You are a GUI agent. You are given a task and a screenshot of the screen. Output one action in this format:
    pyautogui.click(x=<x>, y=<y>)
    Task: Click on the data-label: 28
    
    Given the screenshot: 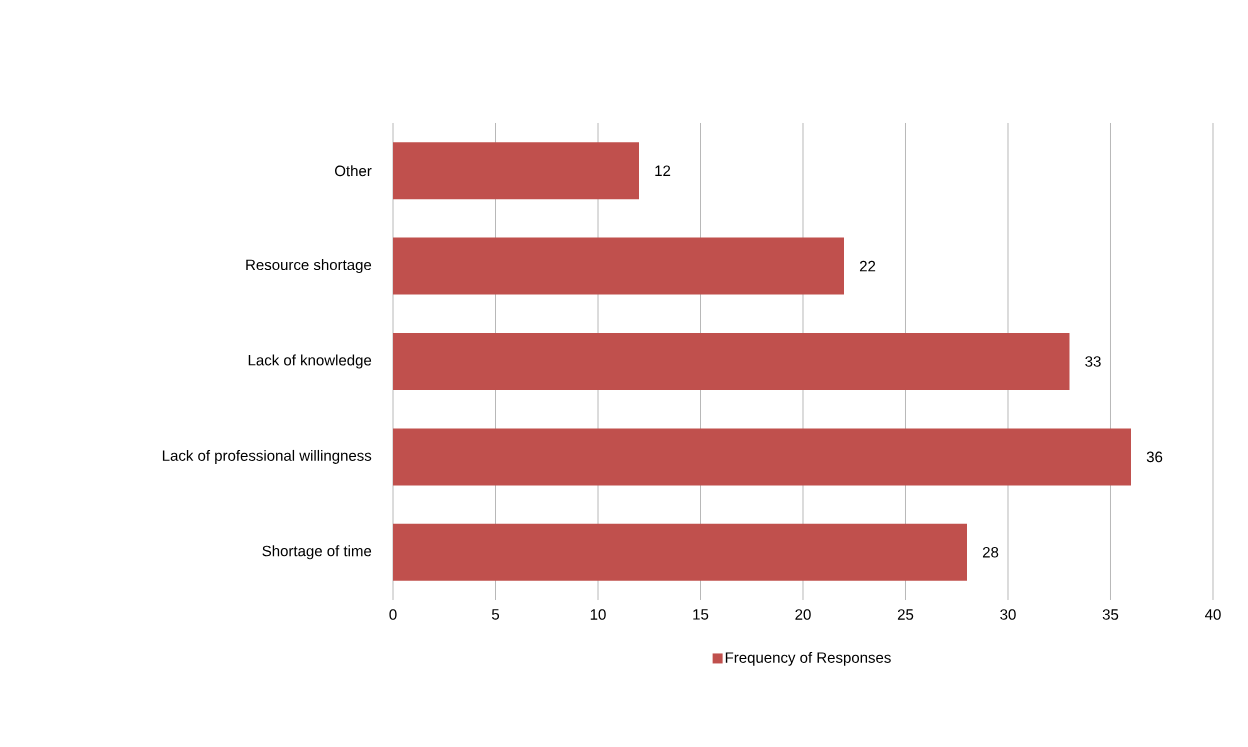 What is the action you would take?
    pyautogui.click(x=990, y=552)
    